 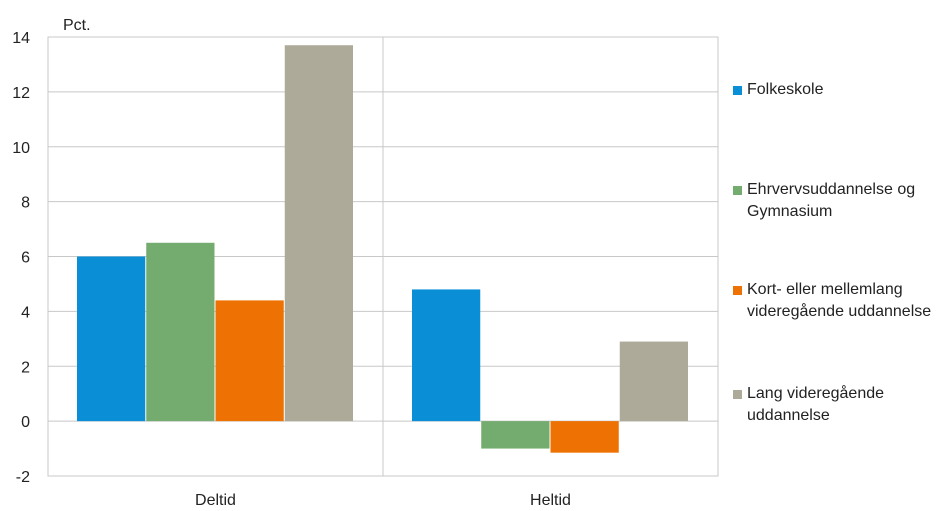 I want to click on legend-label: Ehrvervsuddannelse og Gymnasium, so click(x=831, y=200).